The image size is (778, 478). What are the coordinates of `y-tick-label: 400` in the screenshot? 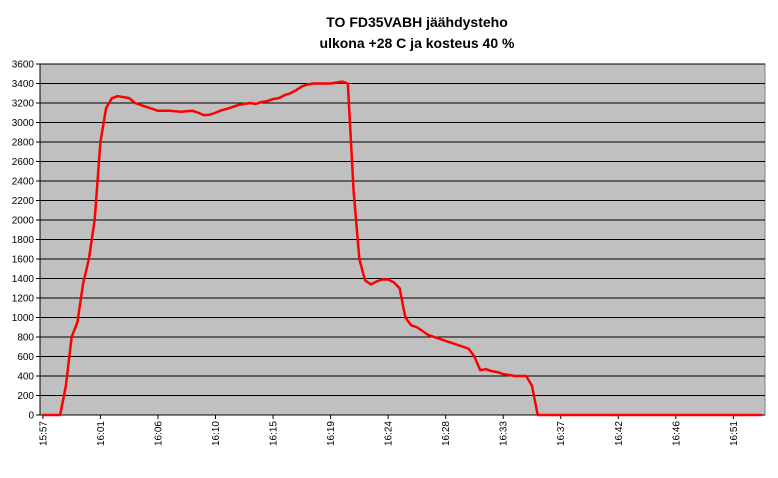 It's located at (25, 377).